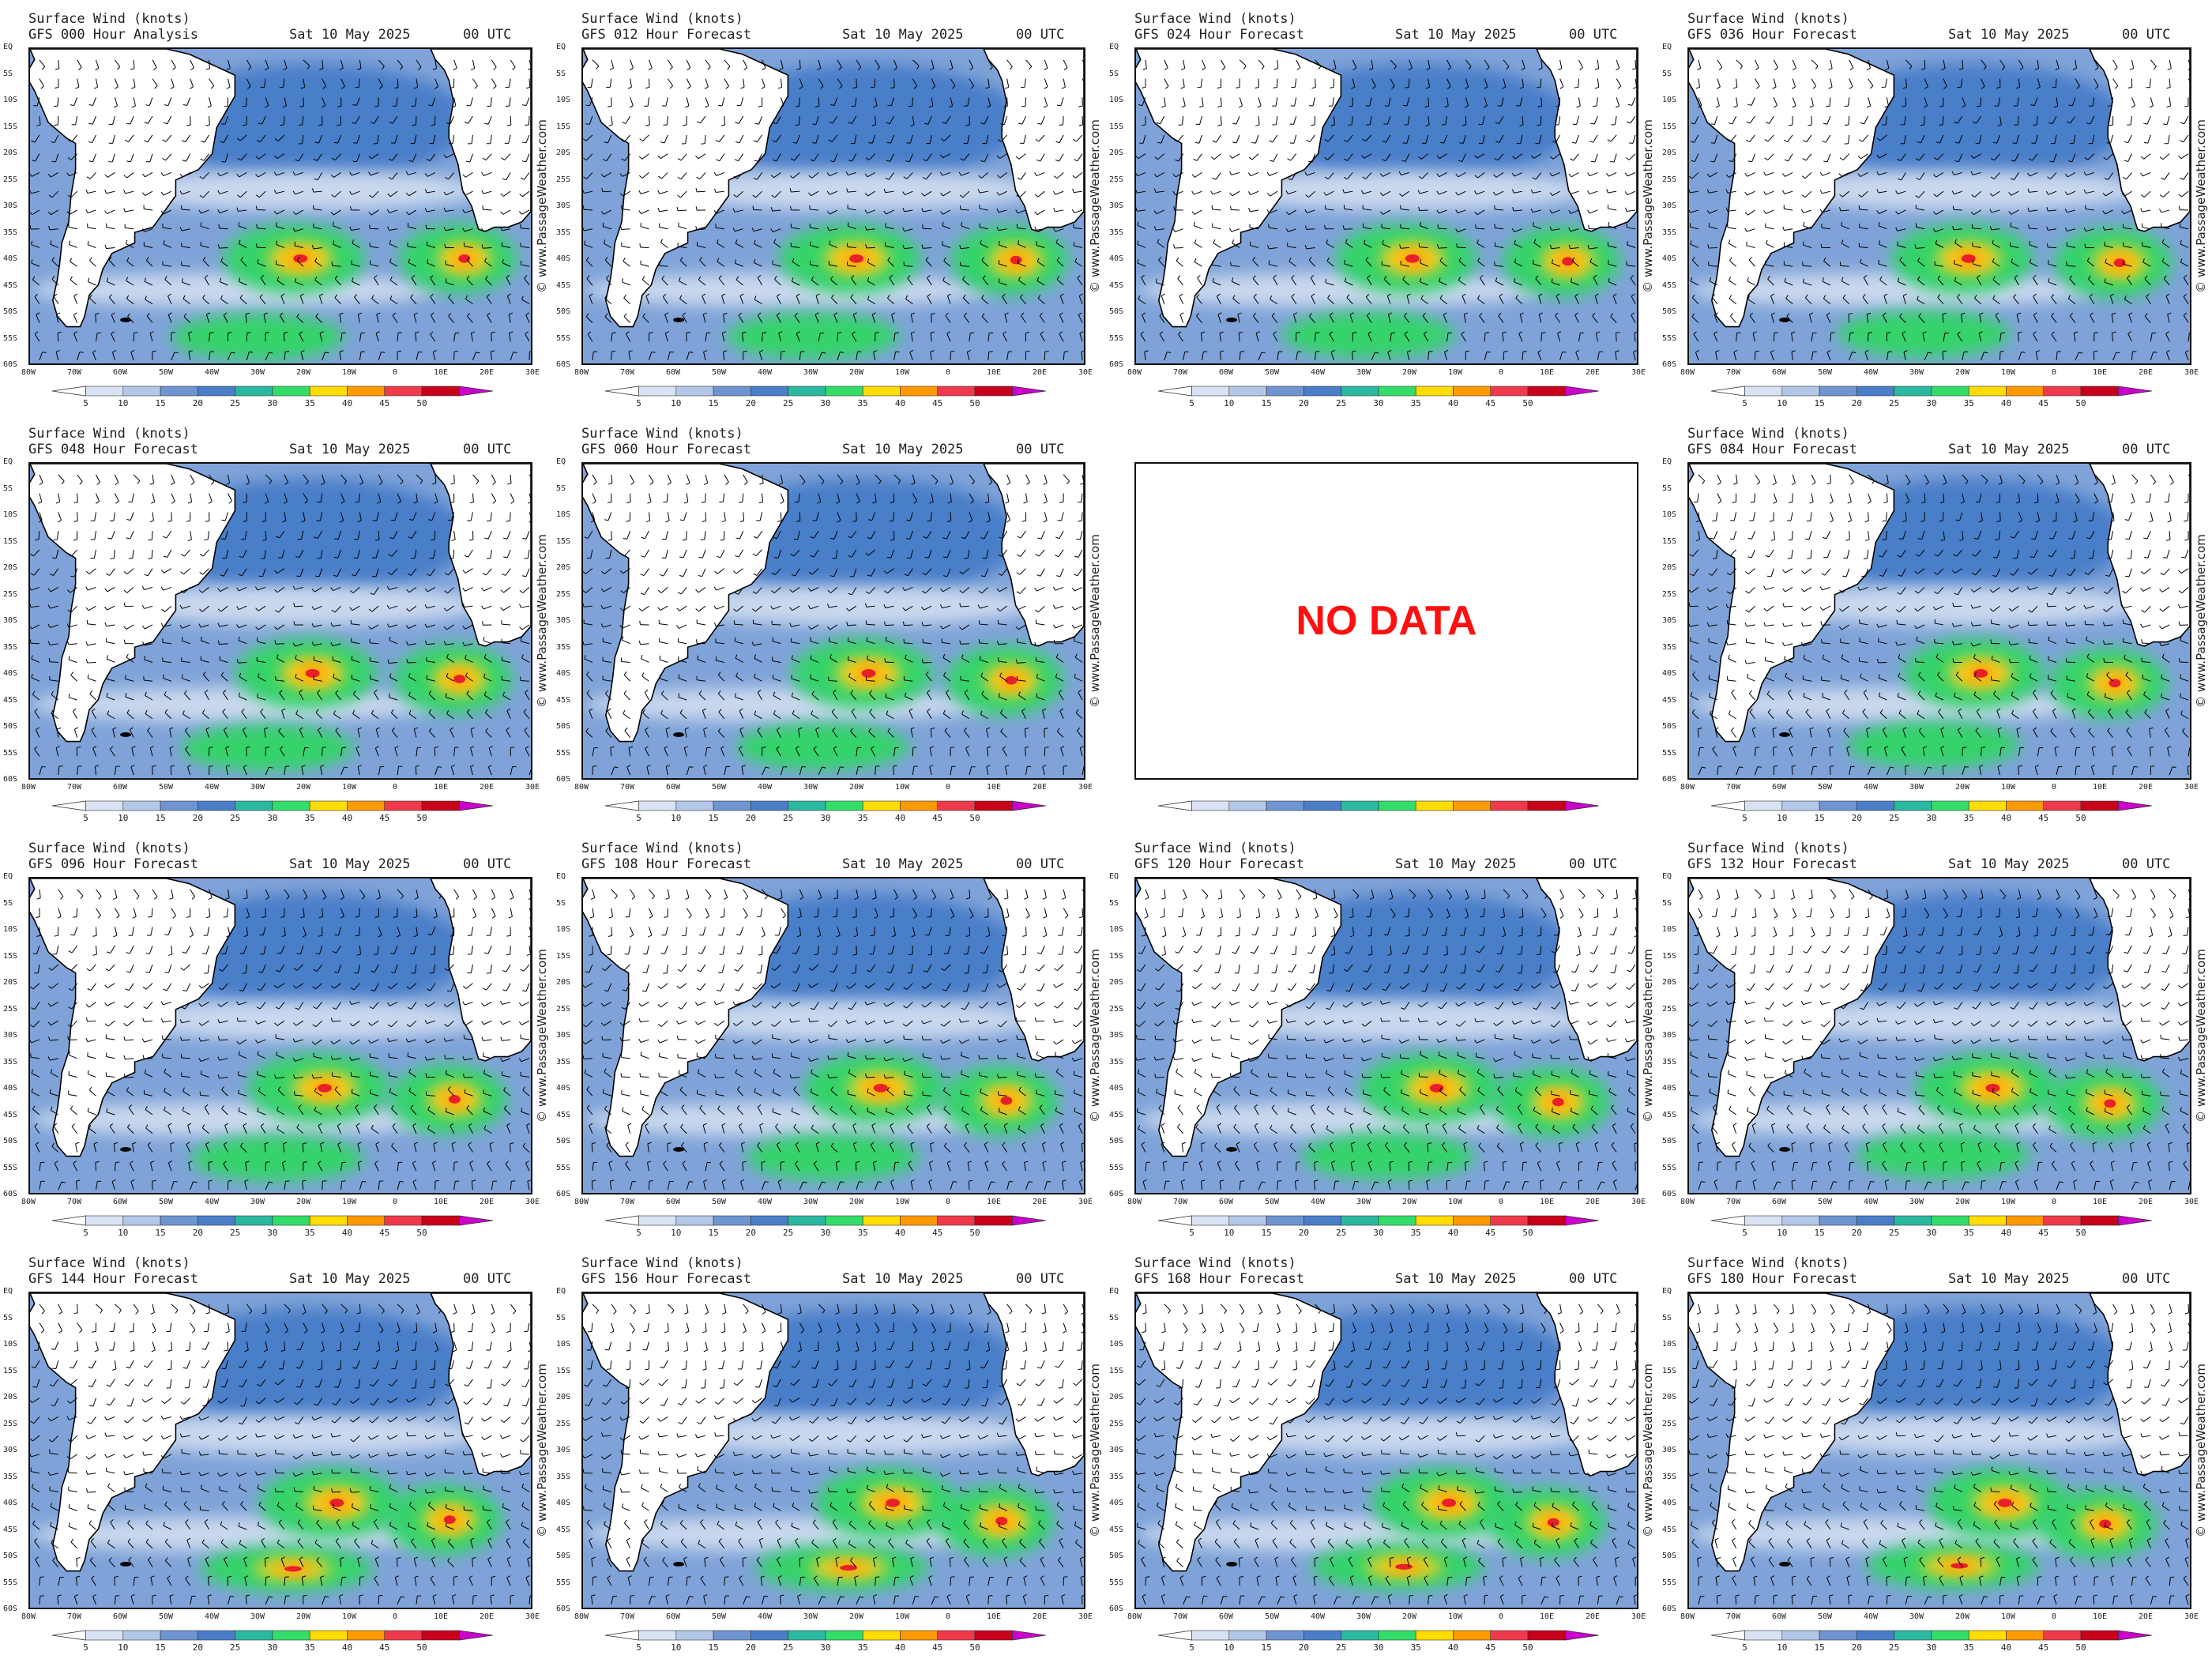  Describe the element at coordinates (2081, 818) in the screenshot. I see `scale-label: 50` at that location.